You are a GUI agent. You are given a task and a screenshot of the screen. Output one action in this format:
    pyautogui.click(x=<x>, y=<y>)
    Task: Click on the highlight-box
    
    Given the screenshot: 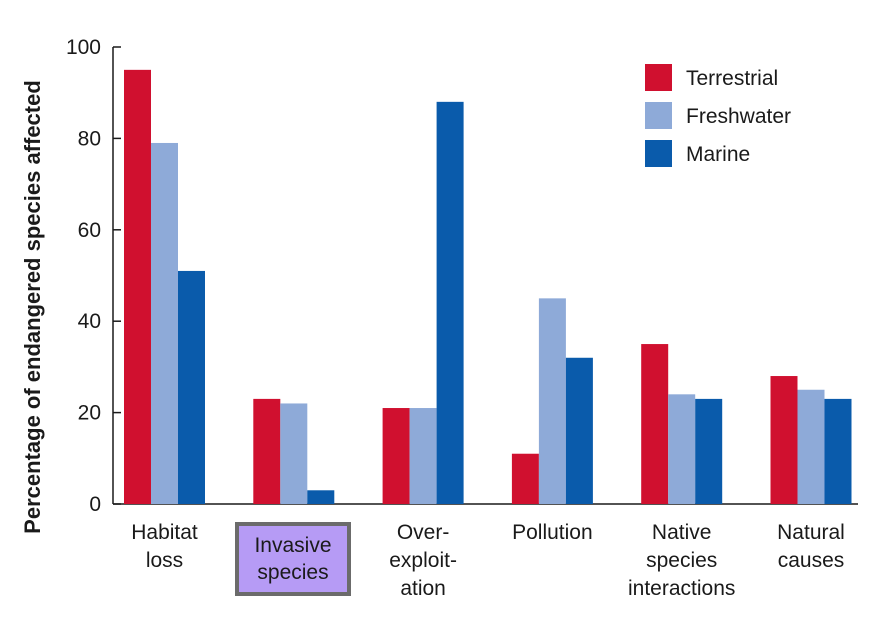 What is the action you would take?
    pyautogui.click(x=293, y=559)
    